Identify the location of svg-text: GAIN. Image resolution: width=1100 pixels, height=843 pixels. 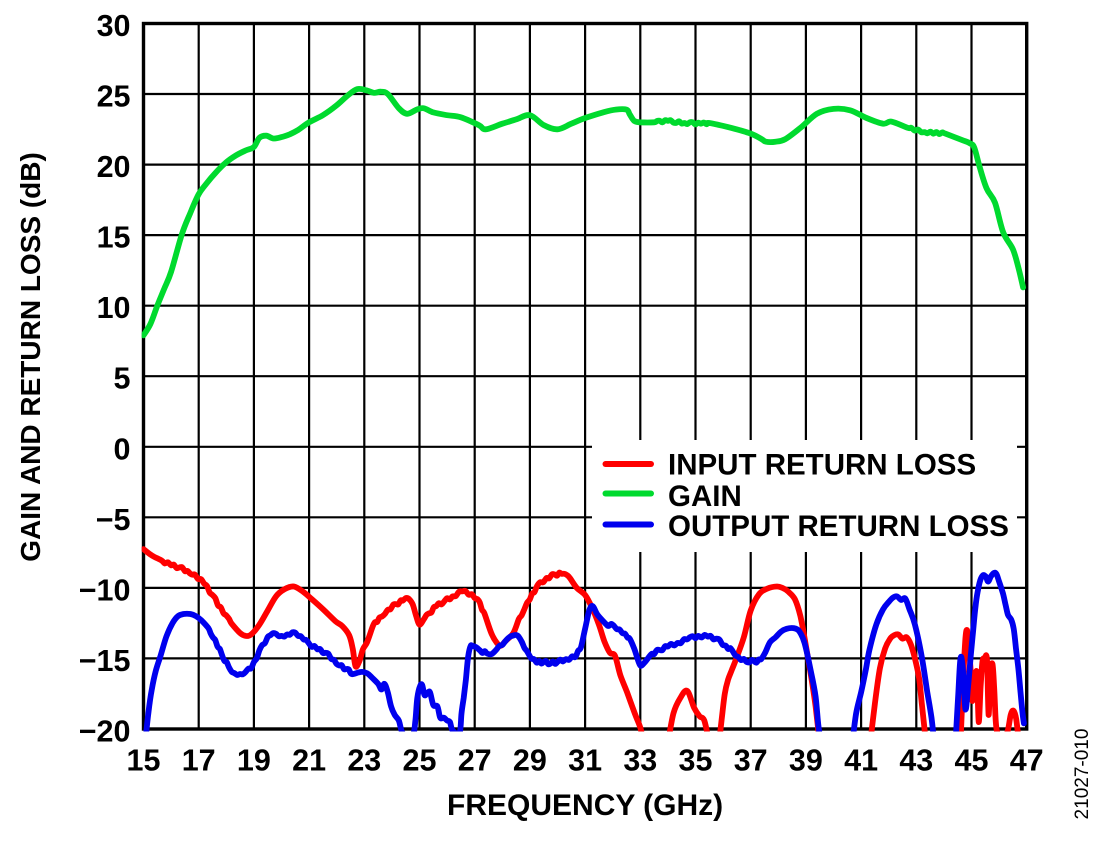
(705, 496).